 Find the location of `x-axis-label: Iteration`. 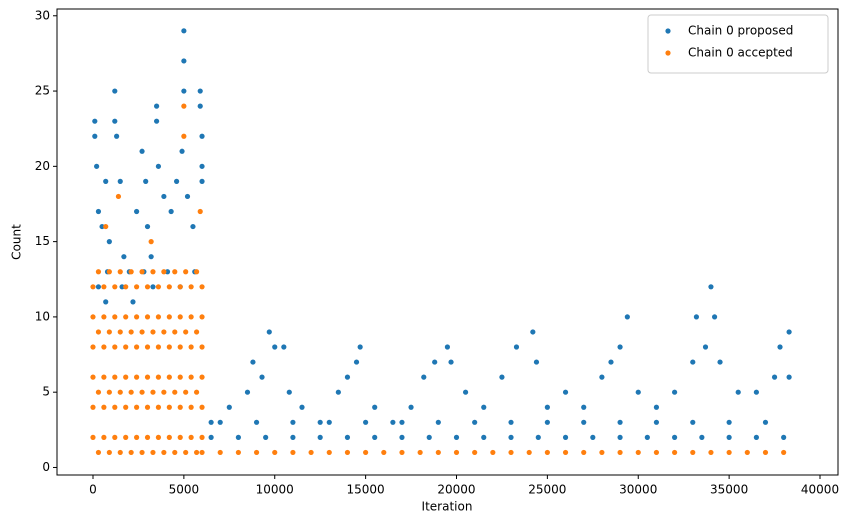

x-axis-label: Iteration is located at coordinates (447, 507).